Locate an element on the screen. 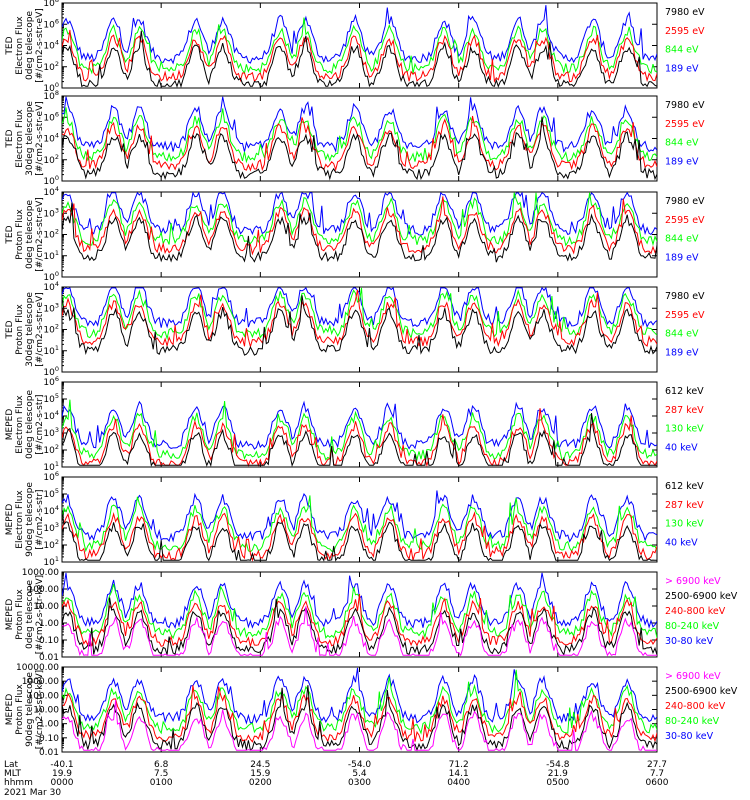 This screenshot has height=800, width=750. series-40-kev is located at coordinates (359, 425).